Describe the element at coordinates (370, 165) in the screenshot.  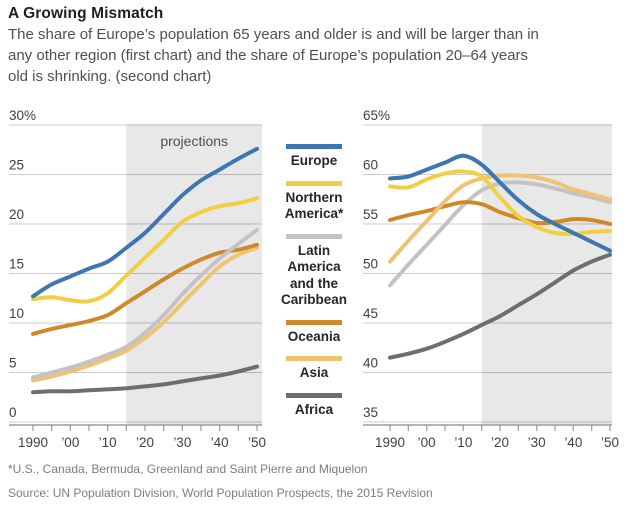
I see `y-axis-label: 60` at that location.